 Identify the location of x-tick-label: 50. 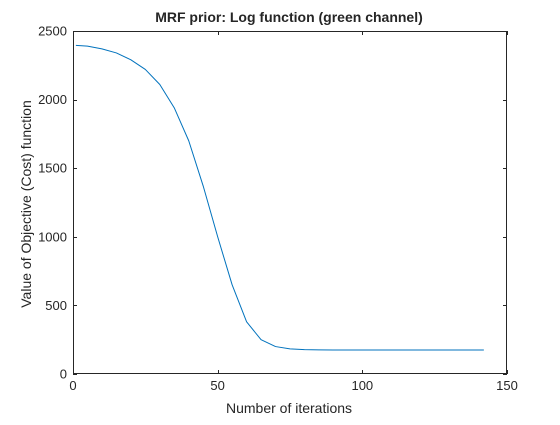
(217, 385).